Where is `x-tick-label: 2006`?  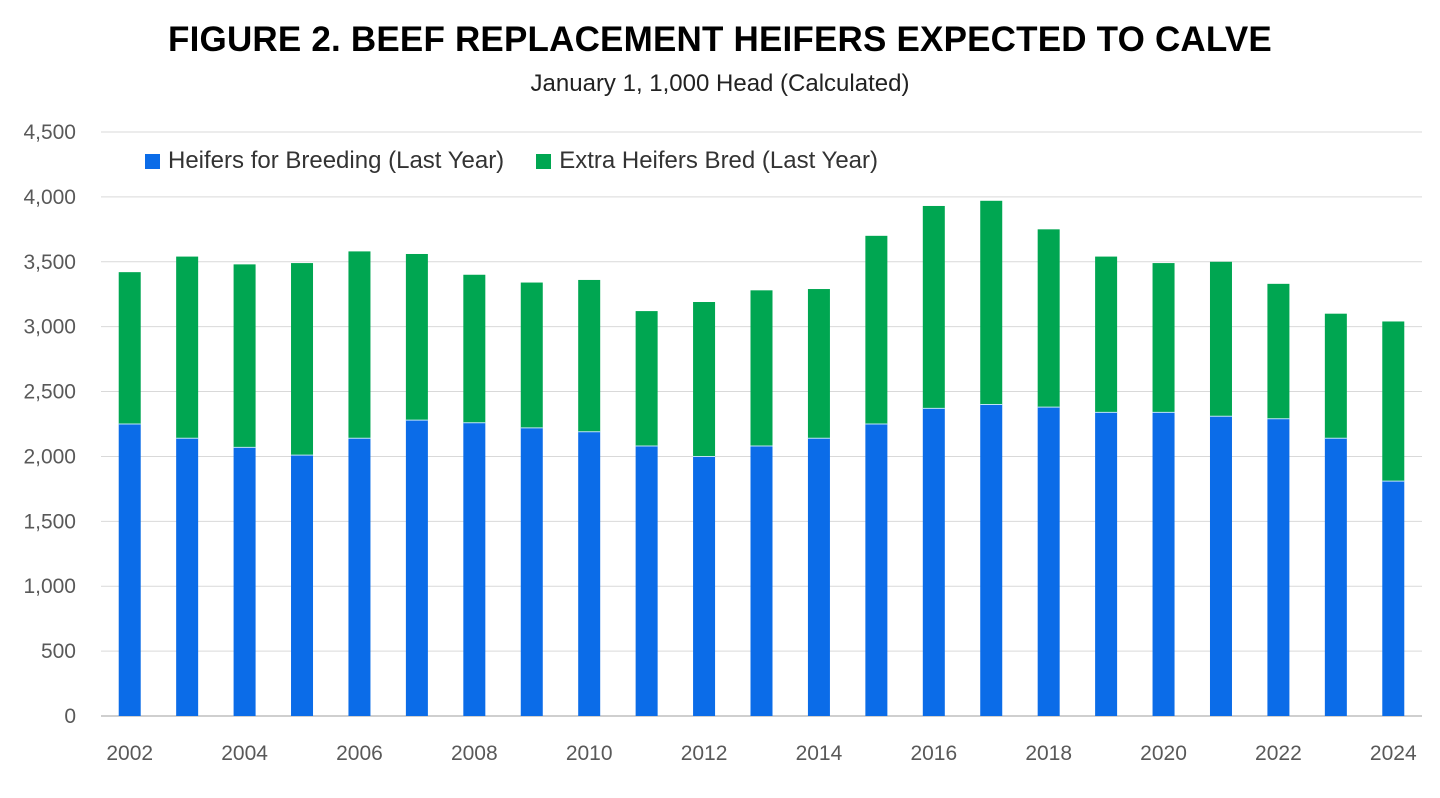 x-tick-label: 2006 is located at coordinates (359, 753).